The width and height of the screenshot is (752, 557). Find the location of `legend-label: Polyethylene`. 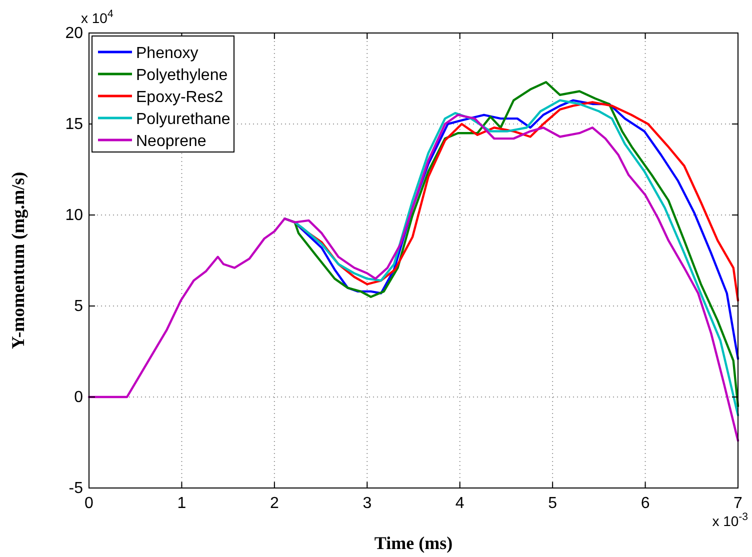

legend-label: Polyethylene is located at coordinates (182, 75).